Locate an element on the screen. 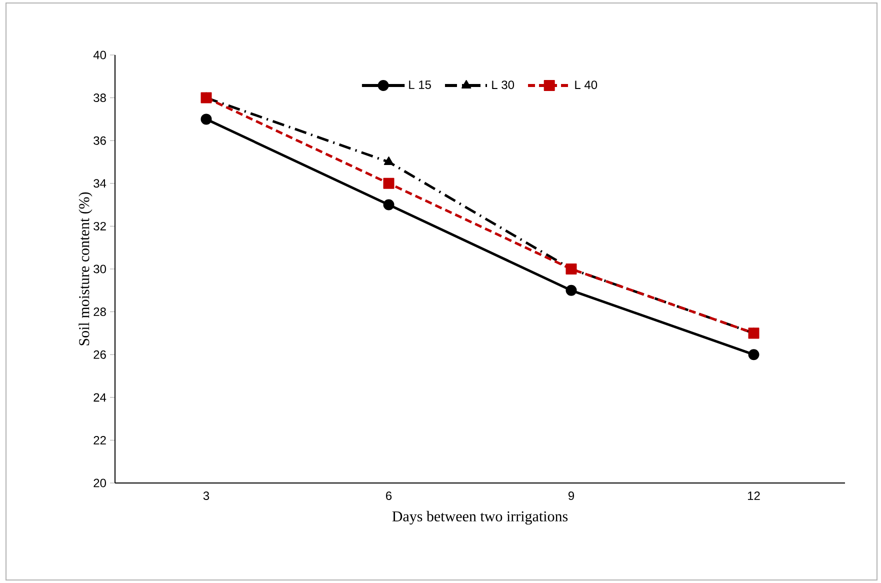 Image resolution: width=881 pixels, height=583 pixels. y-tick-label: 22 is located at coordinates (100, 440).